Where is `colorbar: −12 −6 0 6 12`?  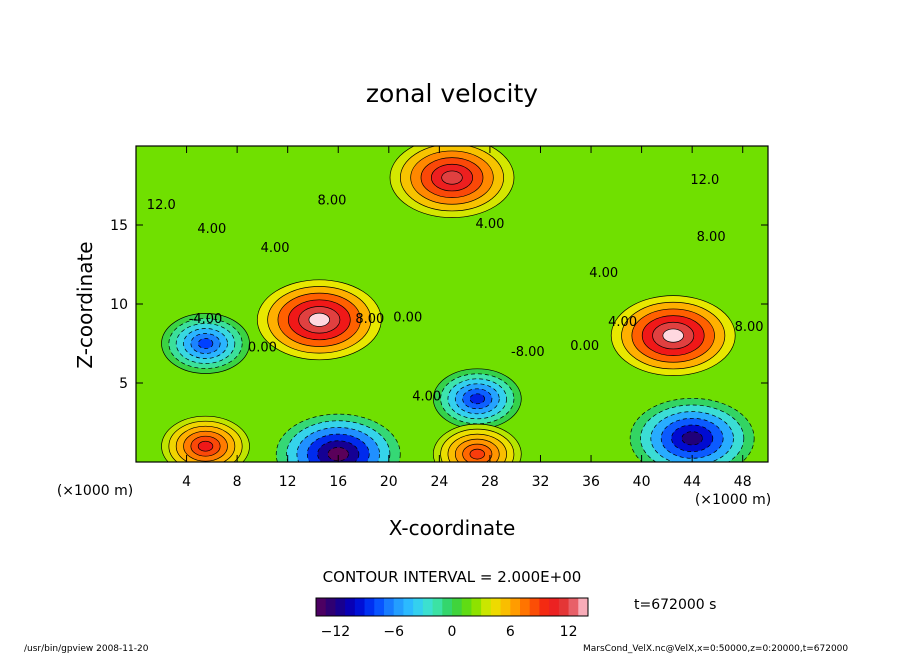
colorbar: −12 −6 0 6 12 is located at coordinates (452, 618).